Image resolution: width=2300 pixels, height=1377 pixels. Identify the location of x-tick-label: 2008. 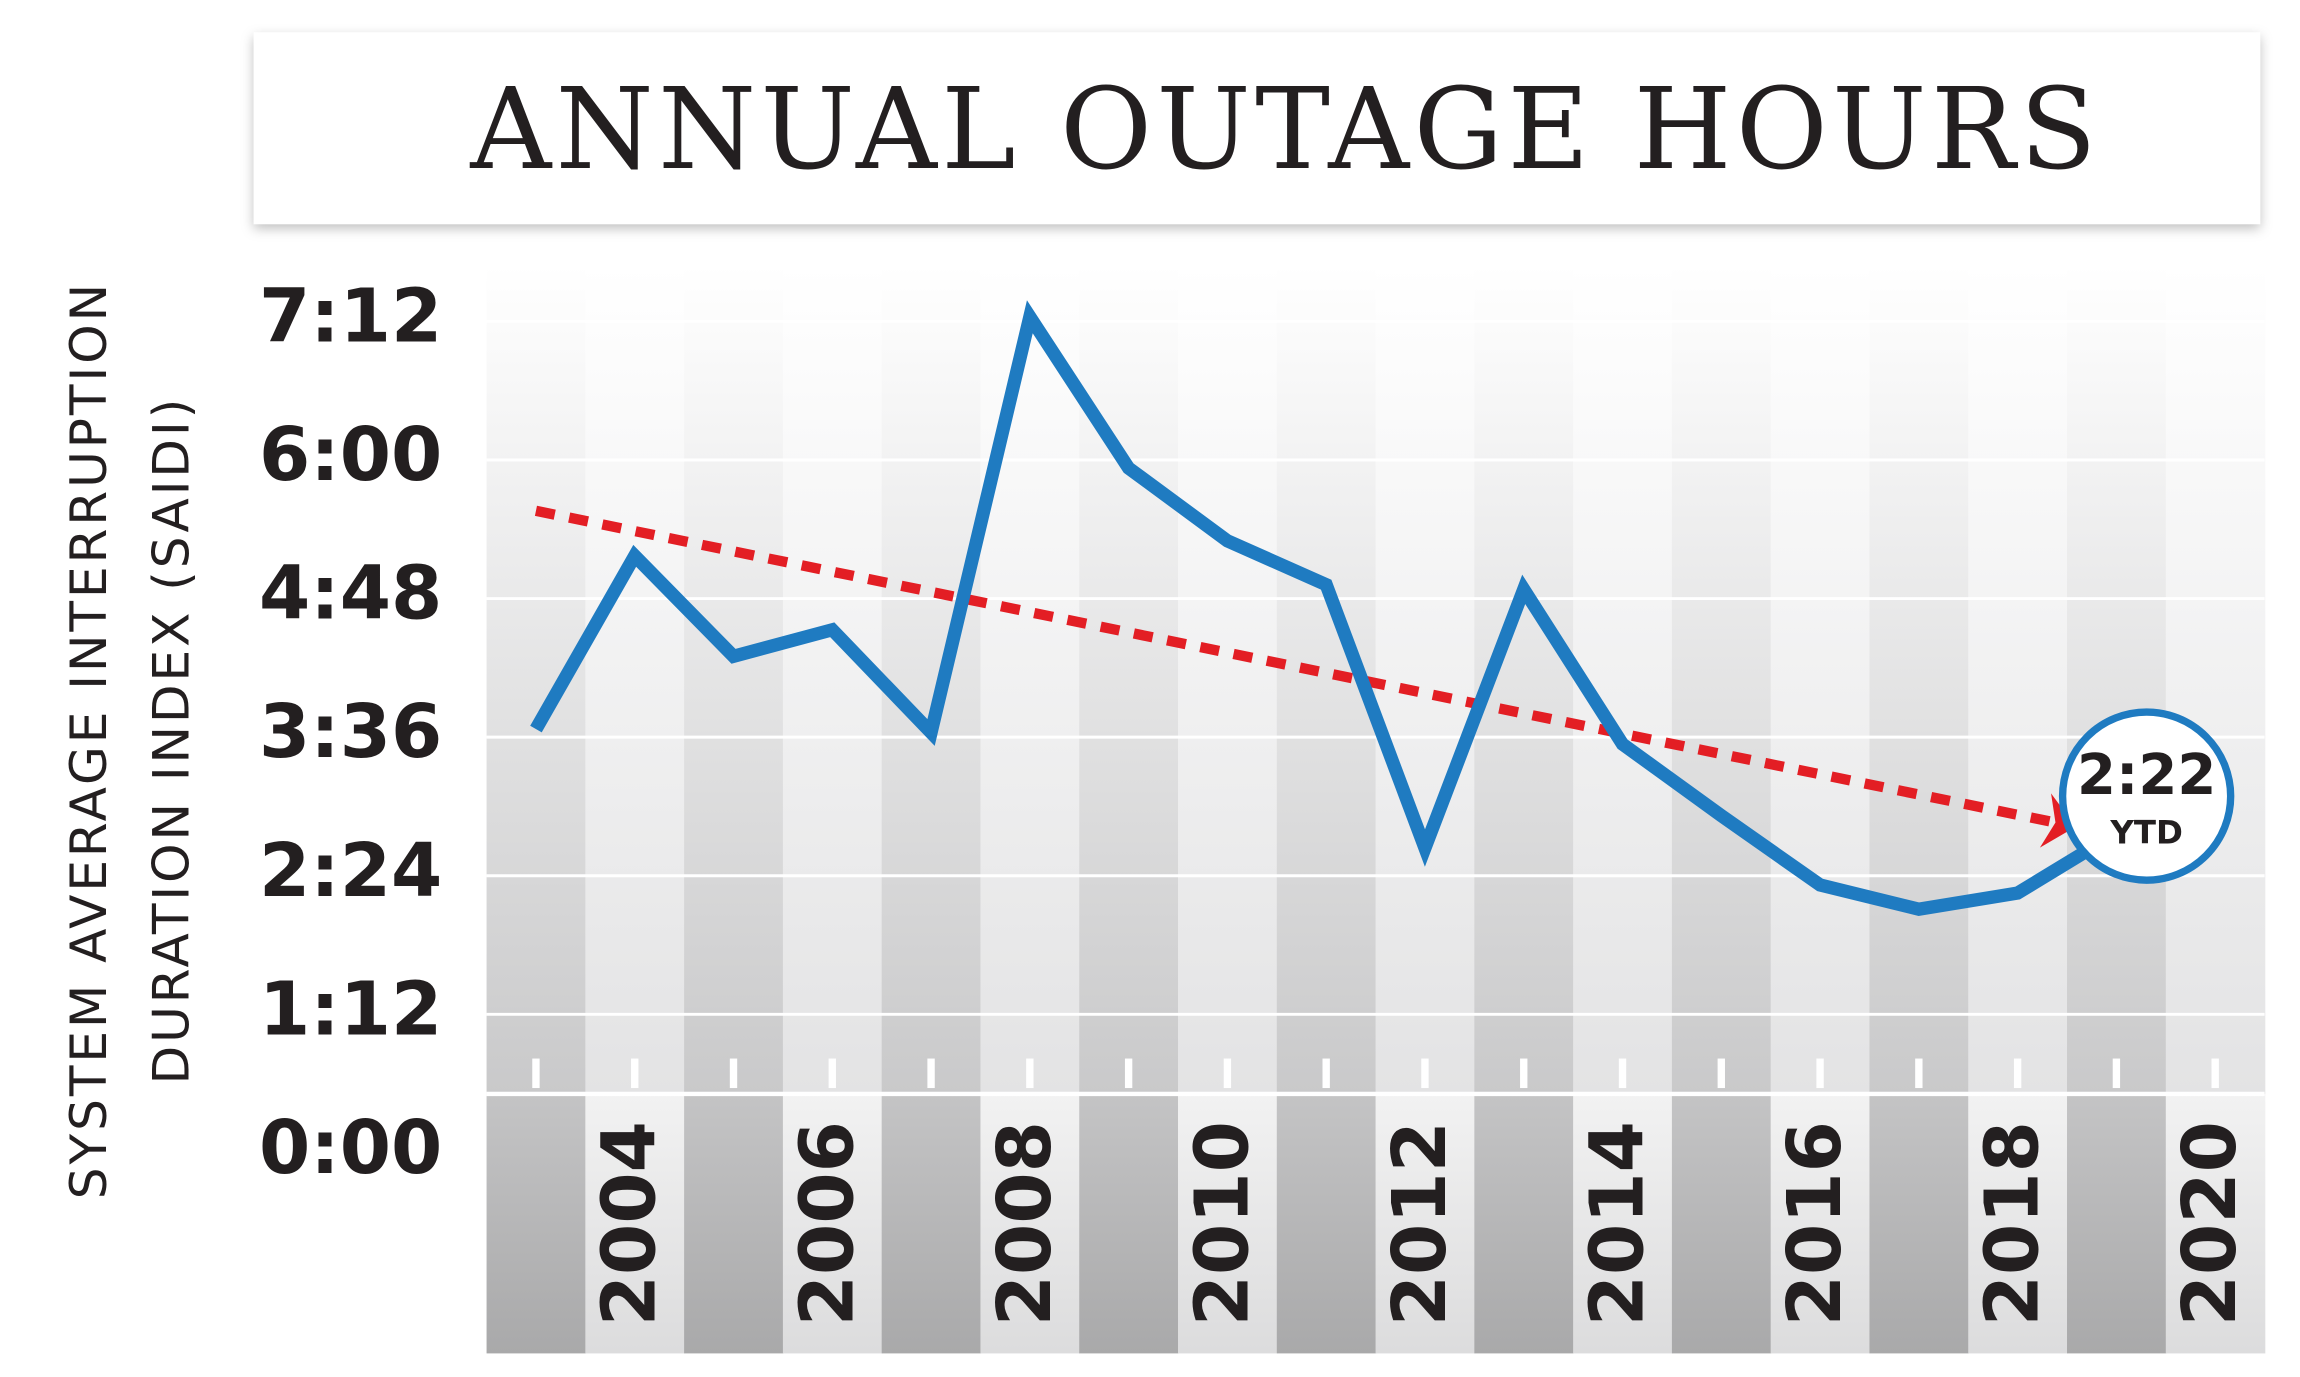
(1025, 1223).